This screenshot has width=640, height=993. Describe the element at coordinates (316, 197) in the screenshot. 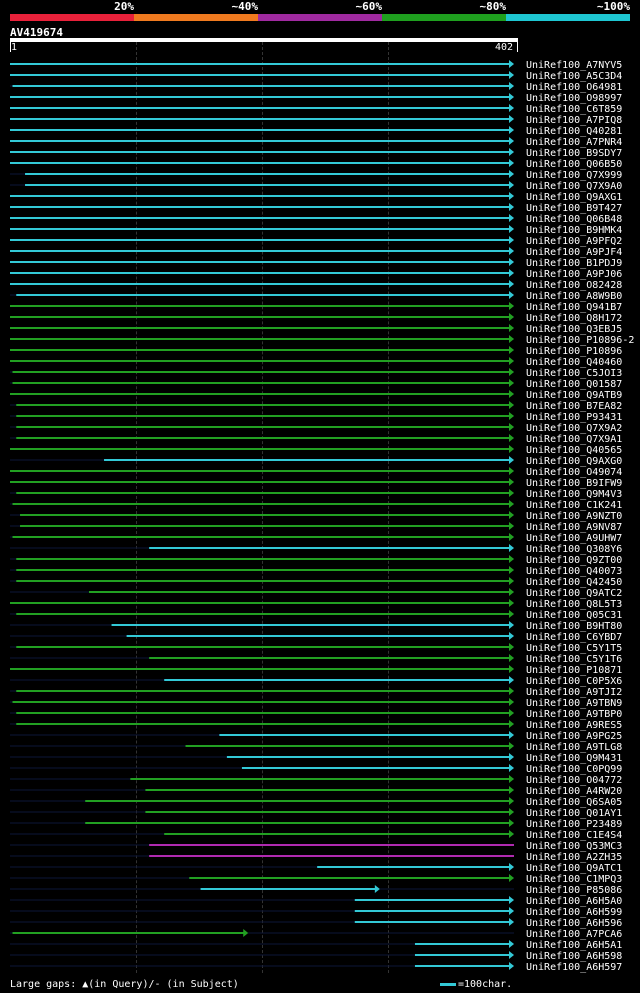

I see `hit-row: UniRef100_Q9AXG1` at that location.